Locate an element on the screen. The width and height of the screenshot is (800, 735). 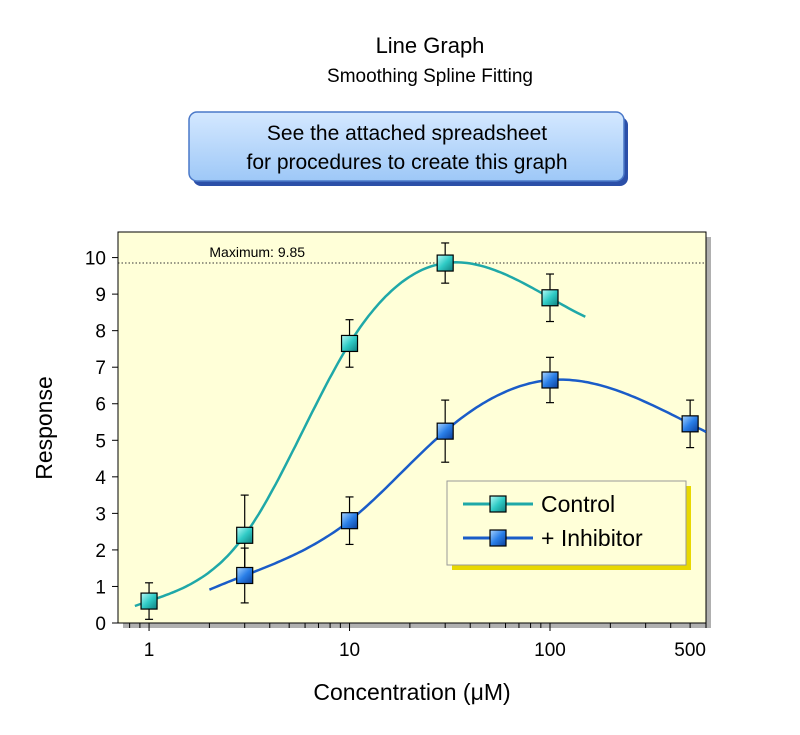
maximum-label: Maximum: 9.85 is located at coordinates (257, 252).